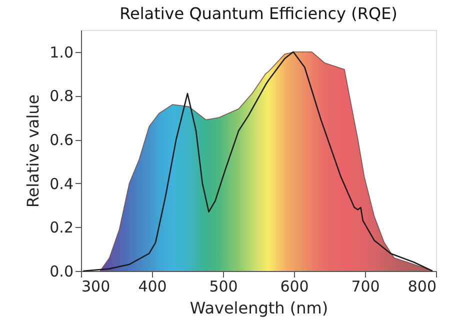 This screenshot has height=334, width=474. Describe the element at coordinates (365, 287) in the screenshot. I see `x-tick-label: 700` at that location.